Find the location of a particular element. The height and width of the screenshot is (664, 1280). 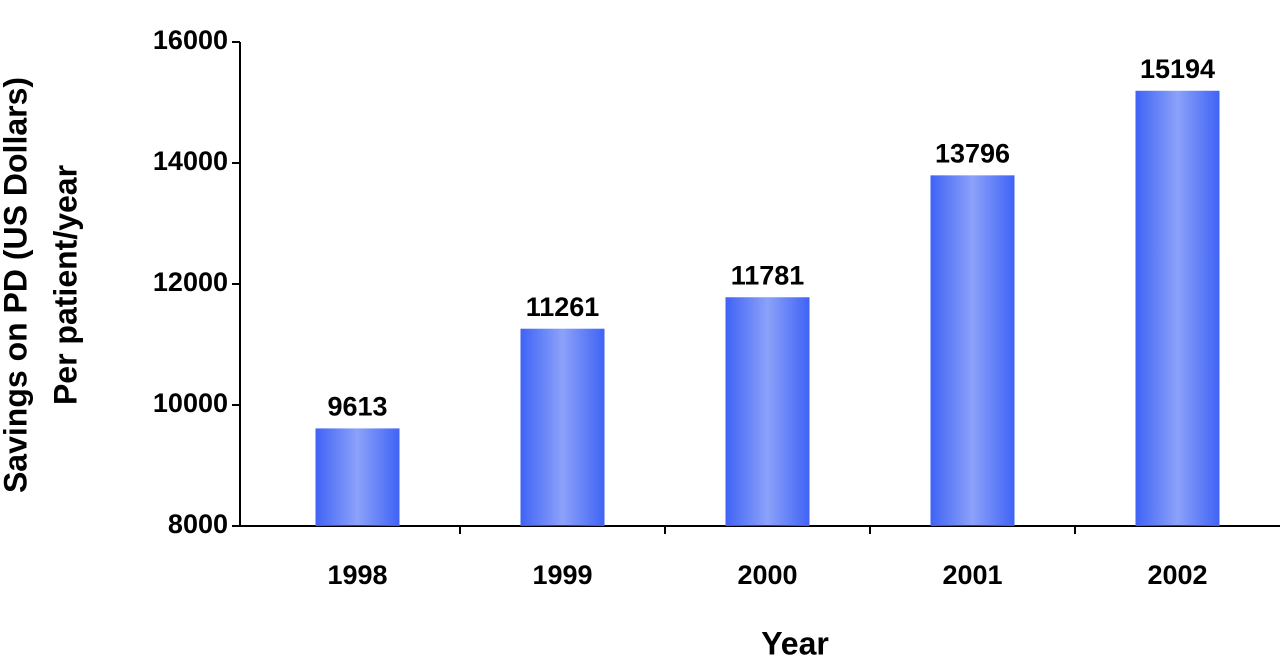

value-label: 11781 is located at coordinates (768, 275).